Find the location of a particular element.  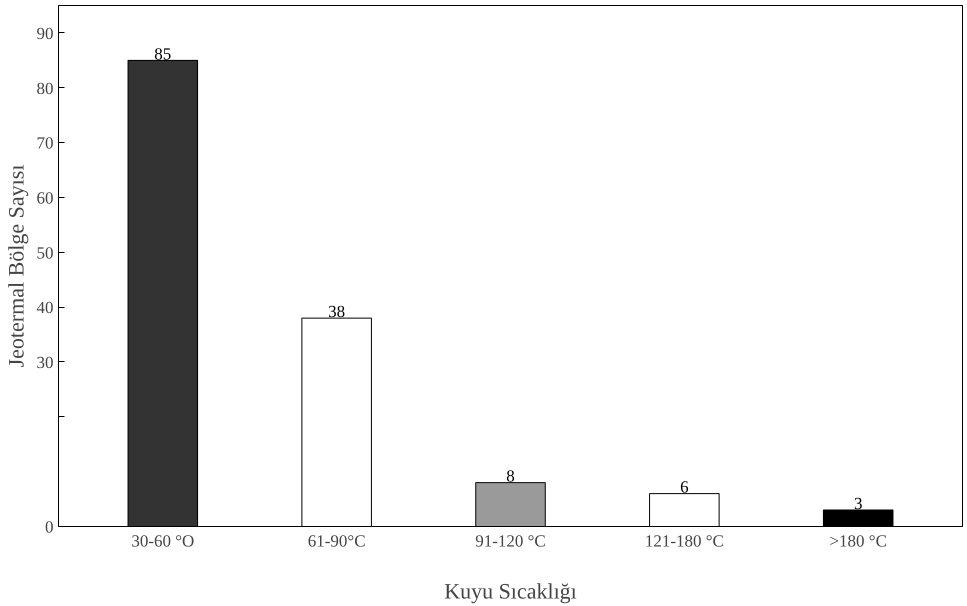

x-tick-label: >180 °C is located at coordinates (858, 541).